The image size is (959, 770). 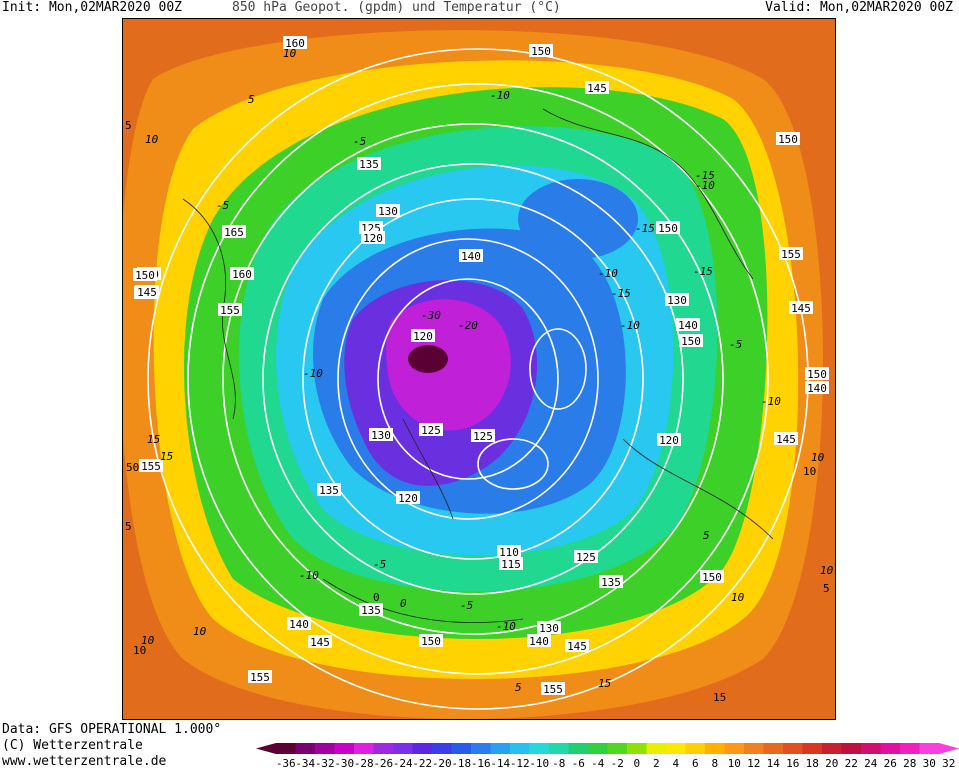 What do you see at coordinates (719, 697) in the screenshot?
I see `edge-label: 15` at bounding box center [719, 697].